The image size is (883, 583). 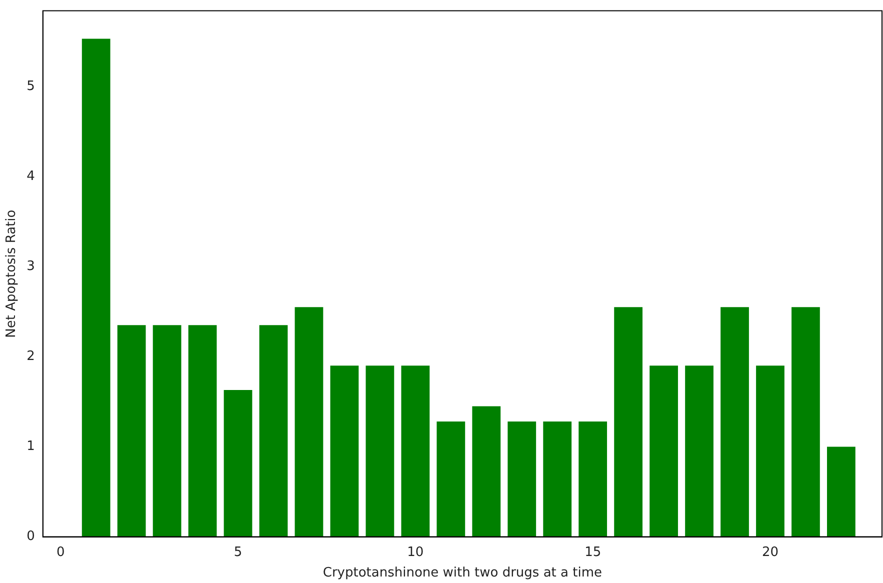 I want to click on y-tick-label: 3, so click(x=30, y=266).